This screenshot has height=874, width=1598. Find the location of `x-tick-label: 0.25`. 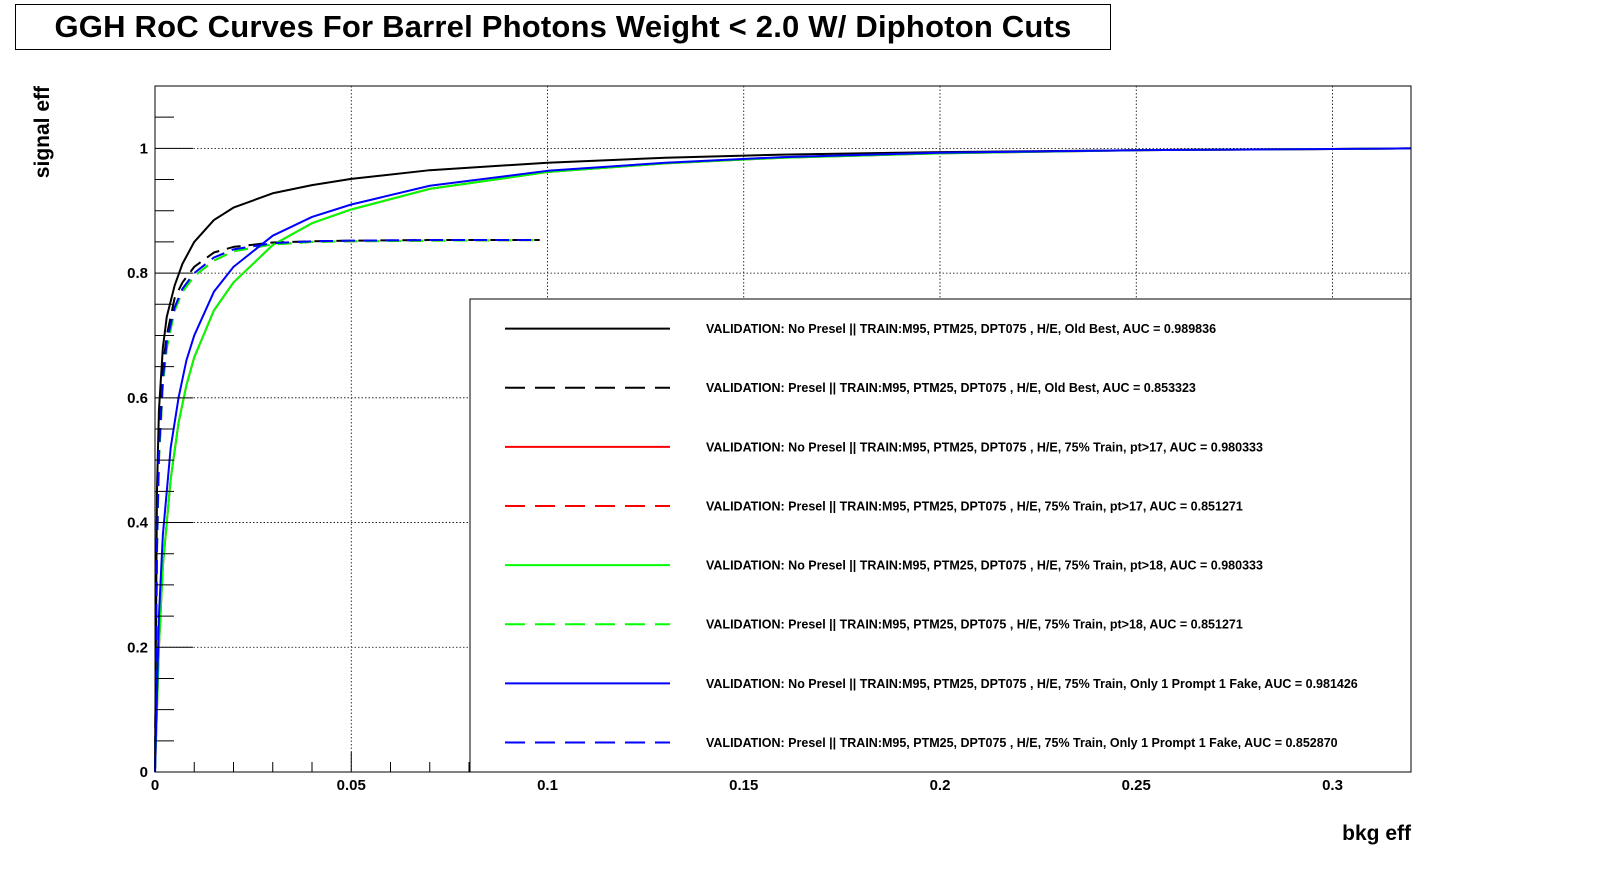

x-tick-label: 0.25 is located at coordinates (1136, 785).